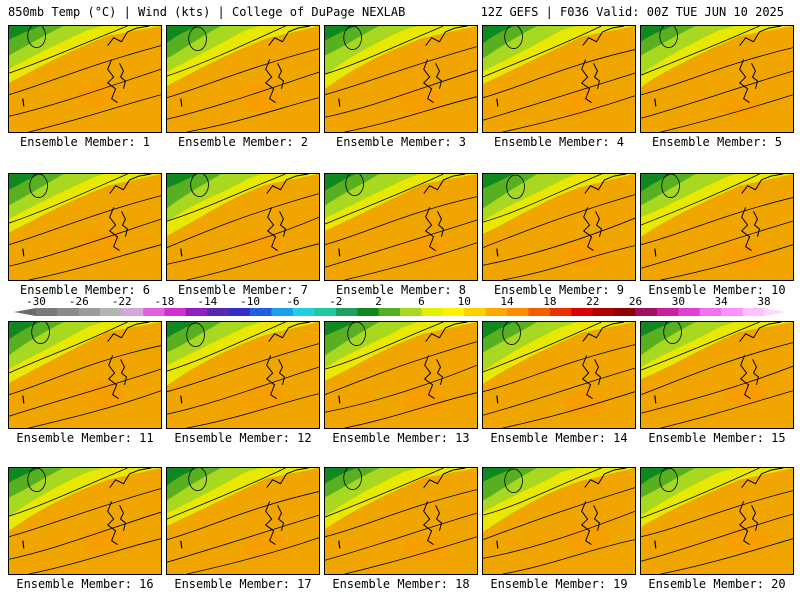  Describe the element at coordinates (507, 301) in the screenshot. I see `colorbar-tick-label: 14` at that location.